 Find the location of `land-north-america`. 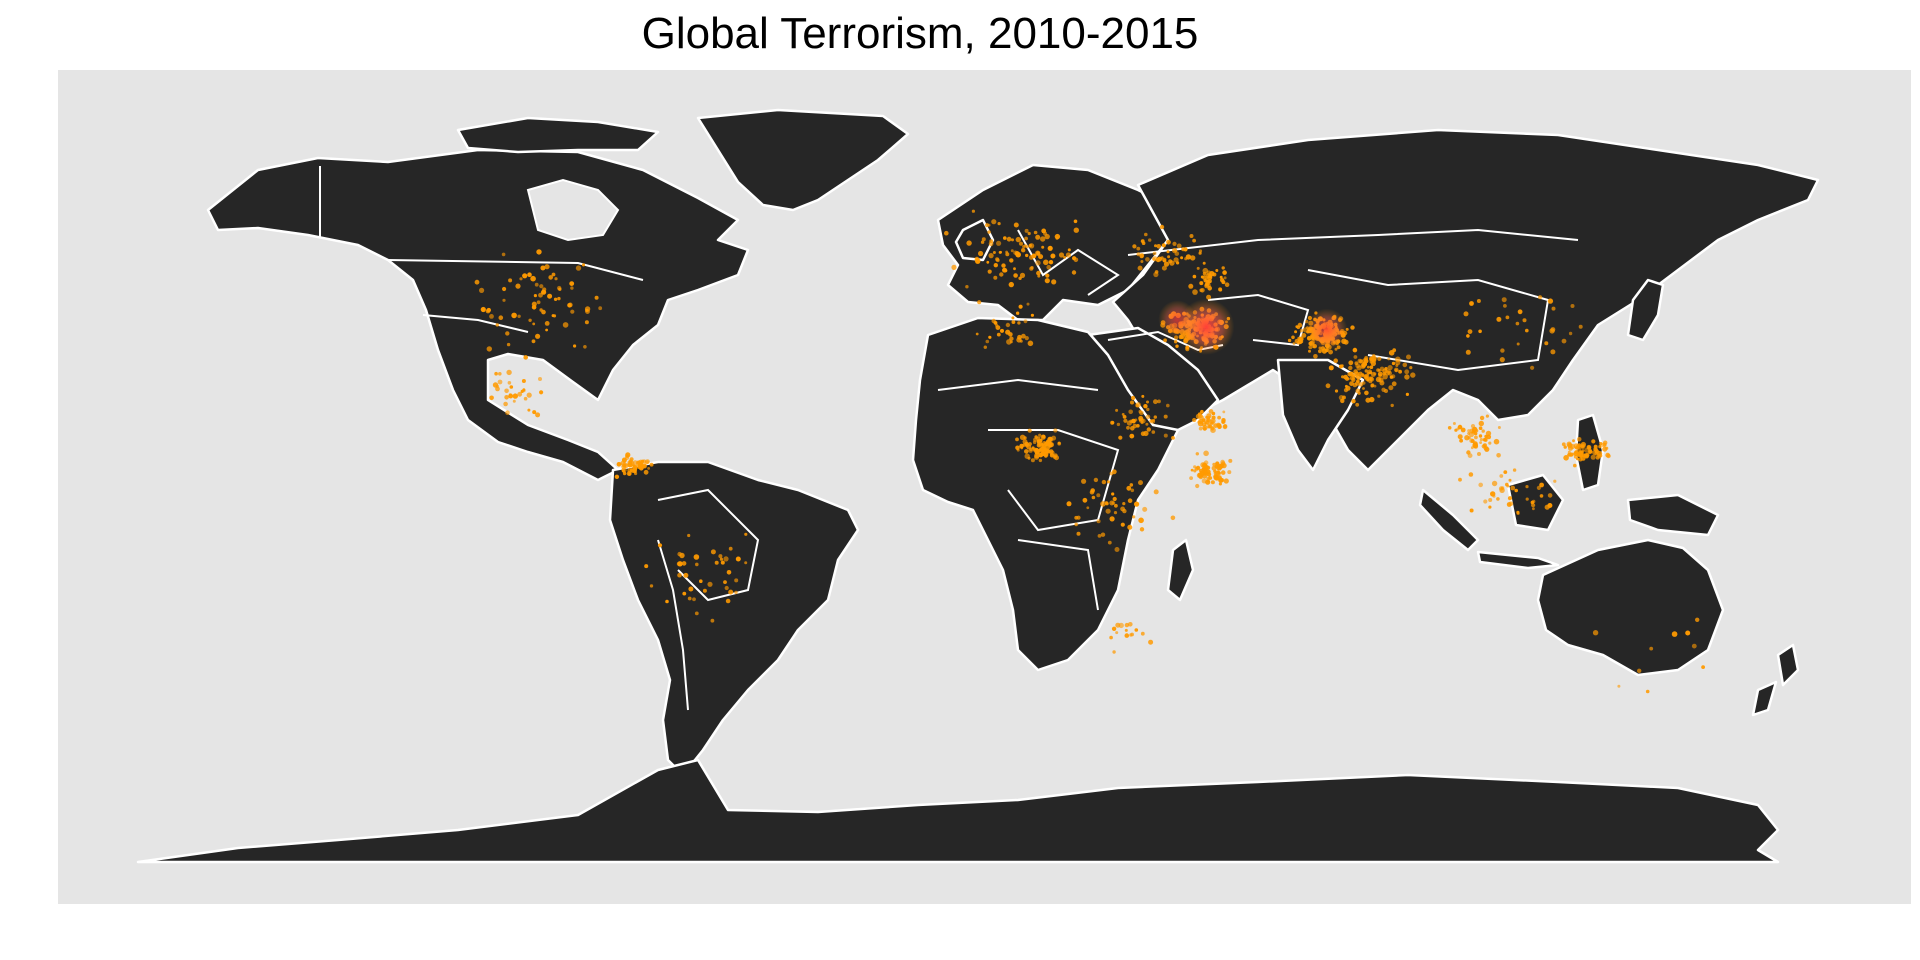

land-north-america is located at coordinates (478, 315).